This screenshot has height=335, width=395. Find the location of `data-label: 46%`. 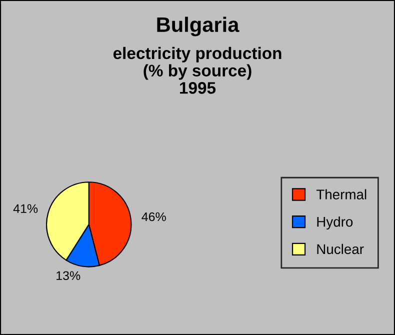

data-label: 46% is located at coordinates (154, 217).